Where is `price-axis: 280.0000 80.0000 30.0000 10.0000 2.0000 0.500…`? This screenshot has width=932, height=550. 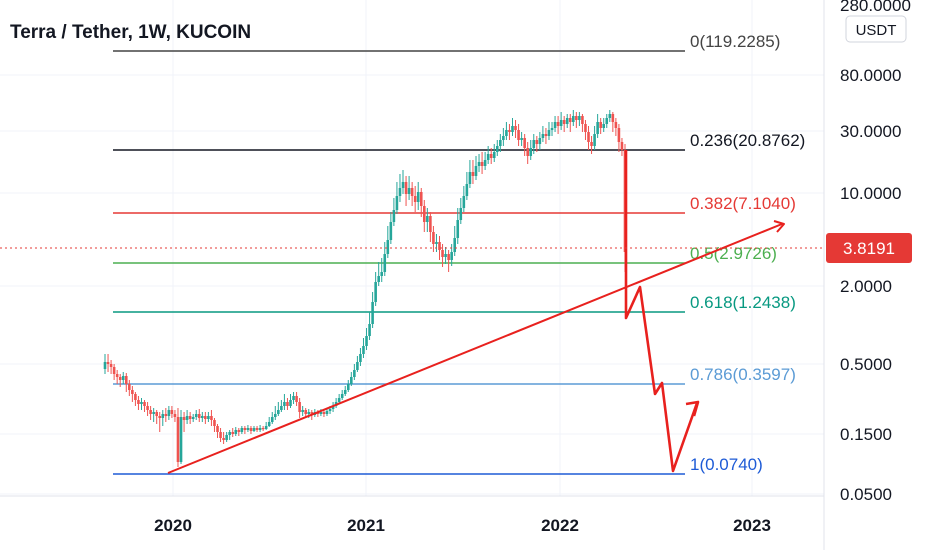
price-axis: 280.0000 80.0000 30.0000 10.0000 2.0000 0.500… is located at coordinates (875, 252).